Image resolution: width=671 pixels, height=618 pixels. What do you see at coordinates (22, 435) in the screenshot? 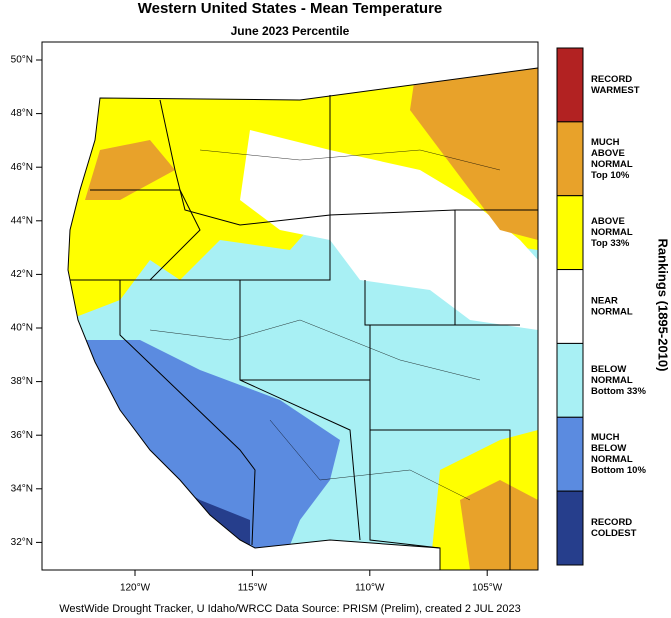
I see `lat-label: 36°N` at bounding box center [22, 435].